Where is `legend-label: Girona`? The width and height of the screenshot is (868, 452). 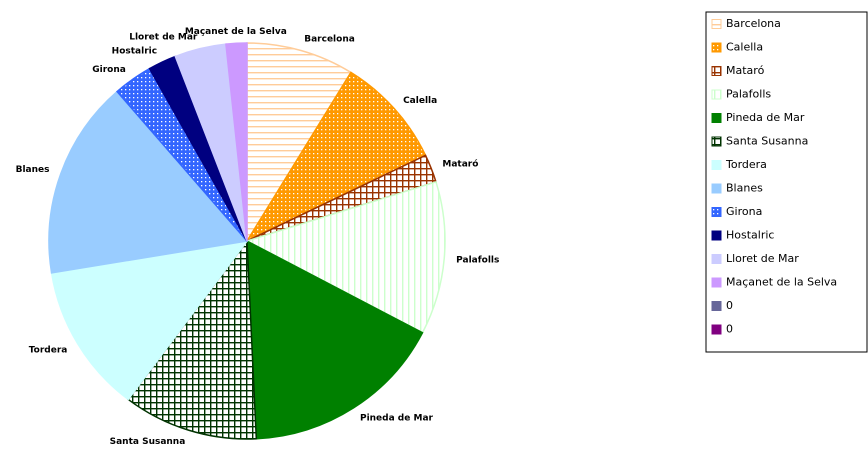 legend-label: Girona is located at coordinates (744, 211).